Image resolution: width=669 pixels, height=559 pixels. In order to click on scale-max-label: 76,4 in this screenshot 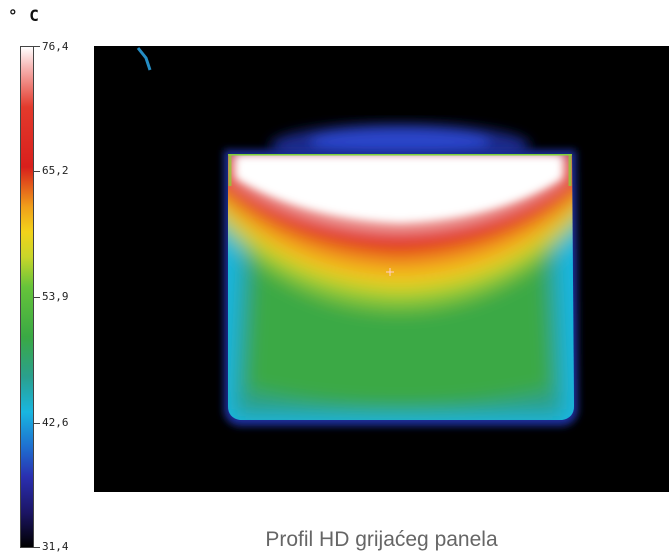, I will do `click(55, 46)`.